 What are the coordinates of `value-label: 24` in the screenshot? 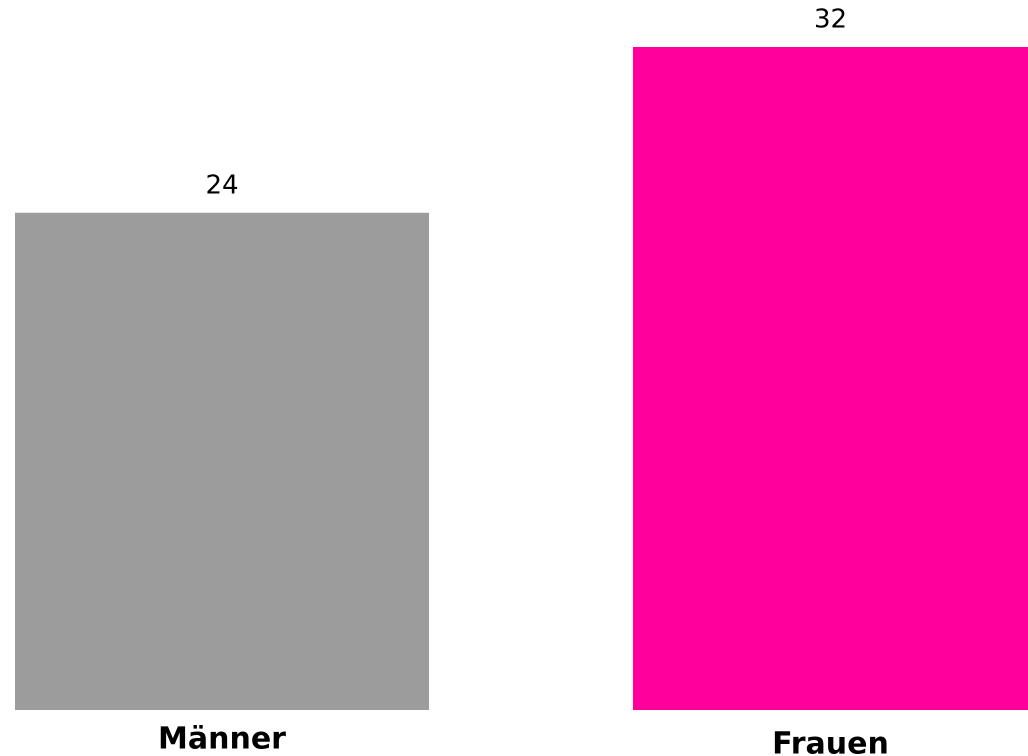 It's located at (221, 185).